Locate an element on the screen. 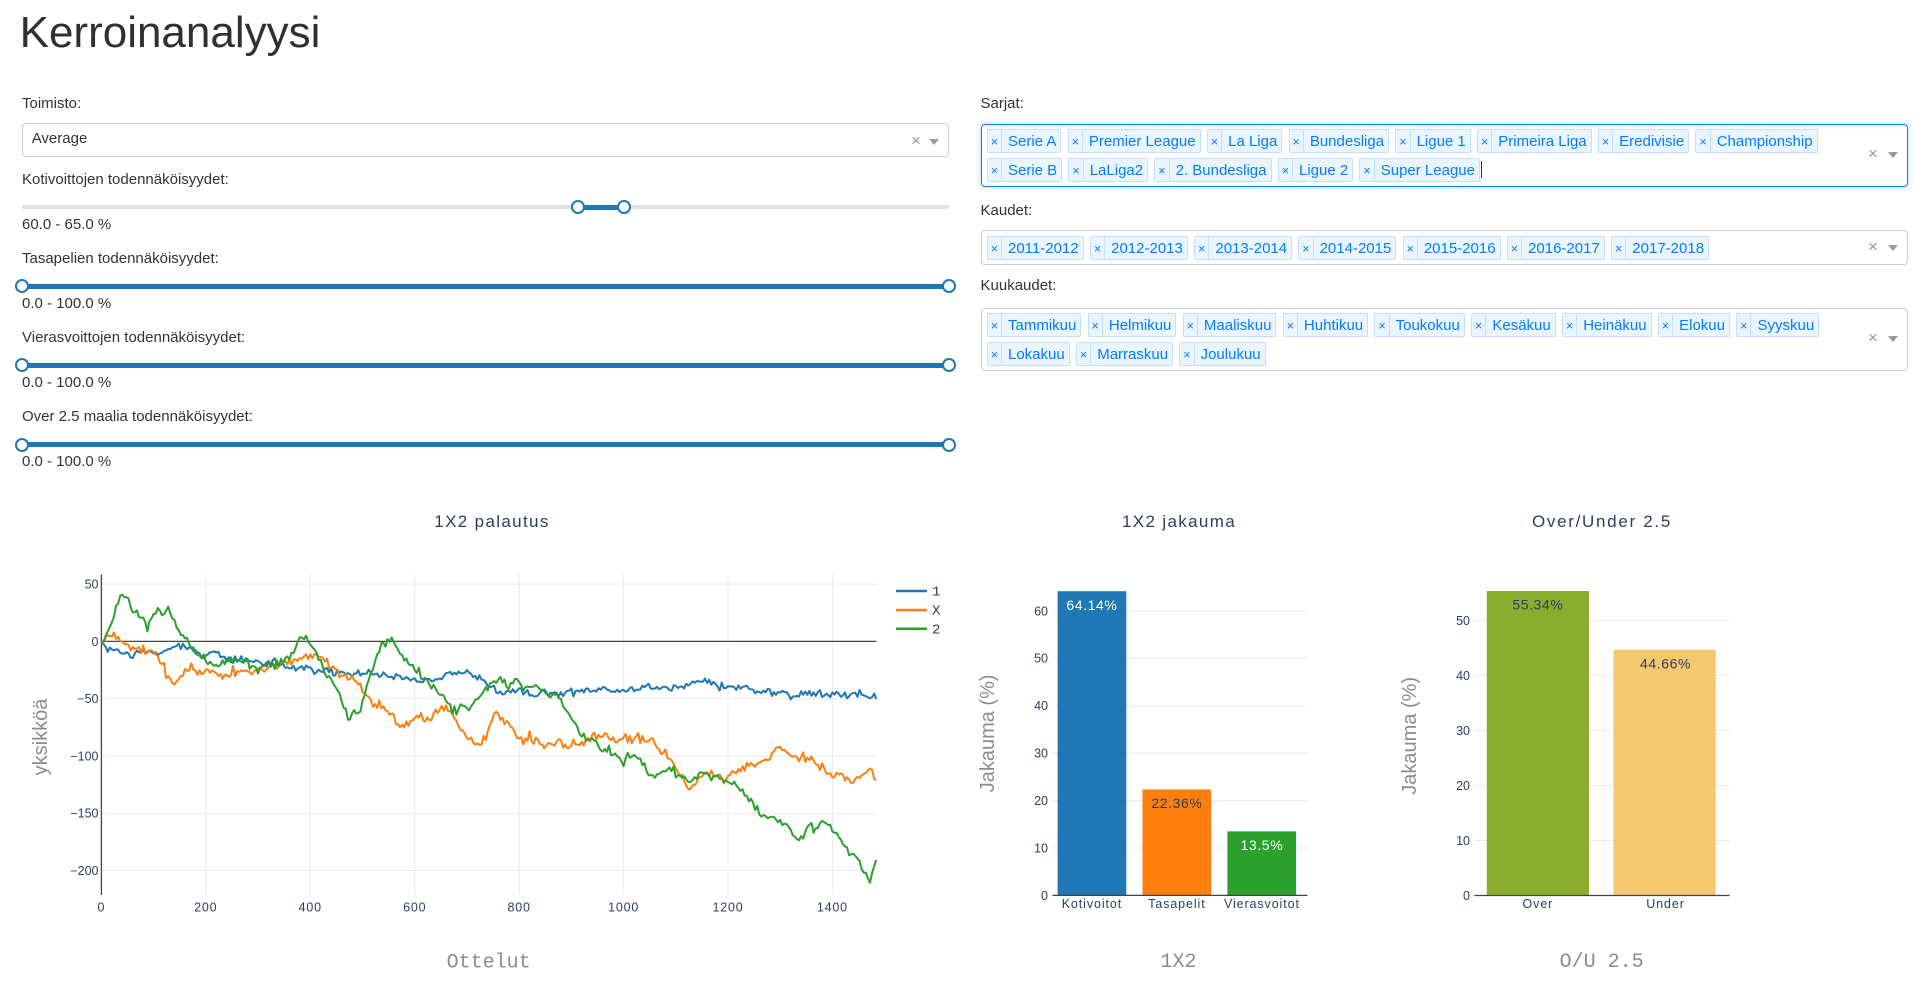 This screenshot has width=1932, height=1005. svg-text: 22.36% is located at coordinates (1176, 803).